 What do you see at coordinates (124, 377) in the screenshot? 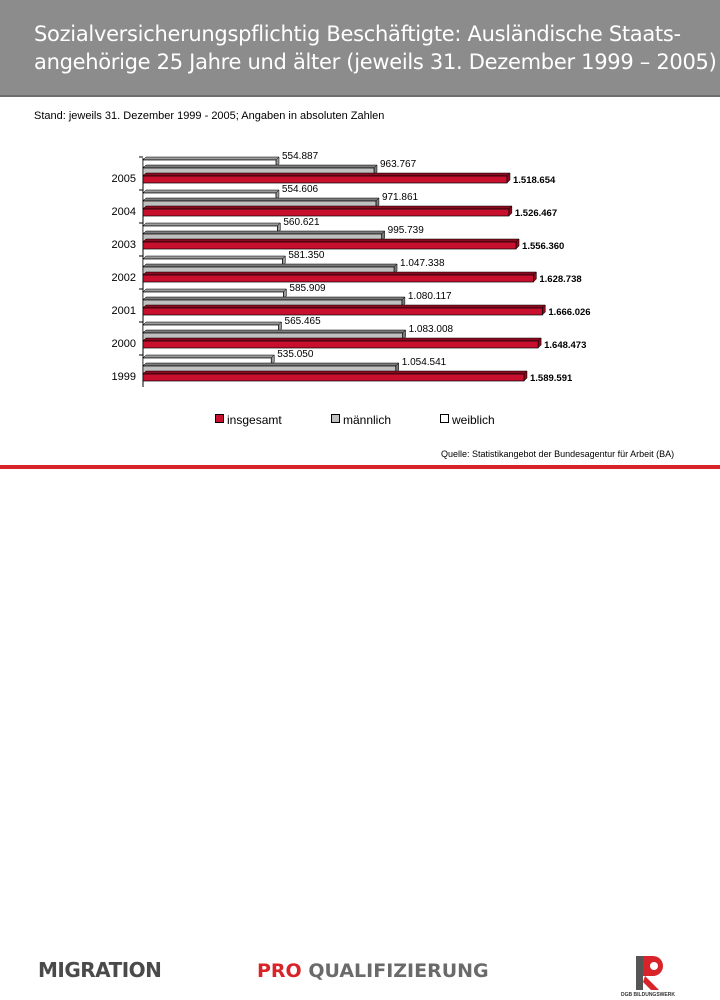
I see `category-label: 1999` at bounding box center [124, 377].